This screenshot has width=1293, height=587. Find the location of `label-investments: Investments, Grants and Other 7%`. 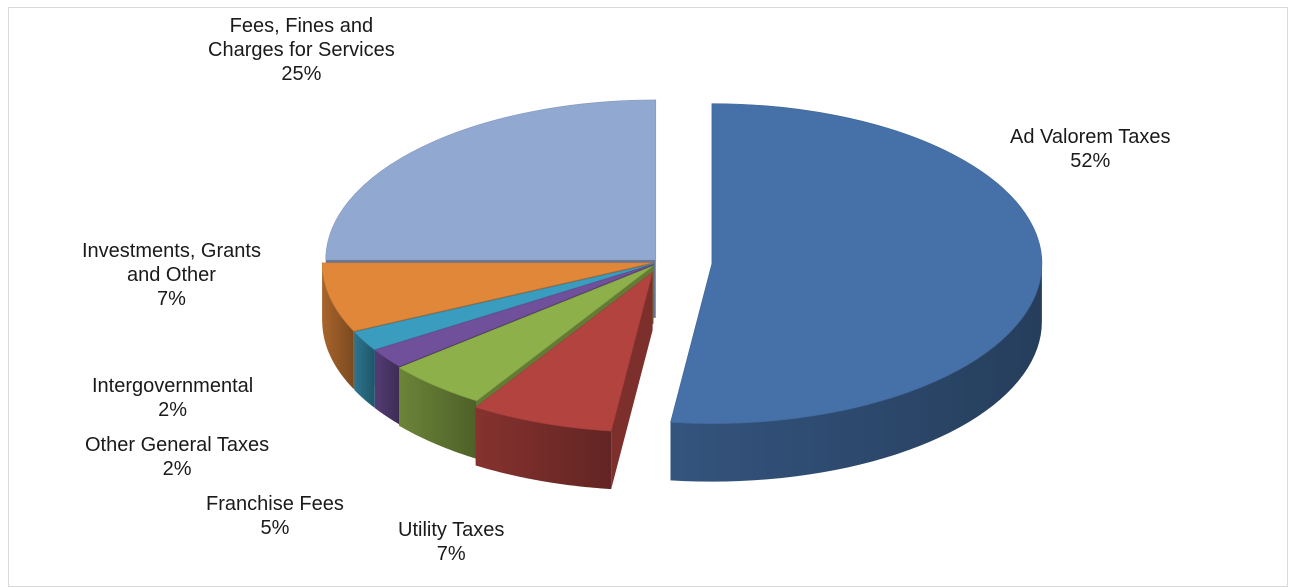

label-investments: Investments, Grants and Other 7% is located at coordinates (171, 275).